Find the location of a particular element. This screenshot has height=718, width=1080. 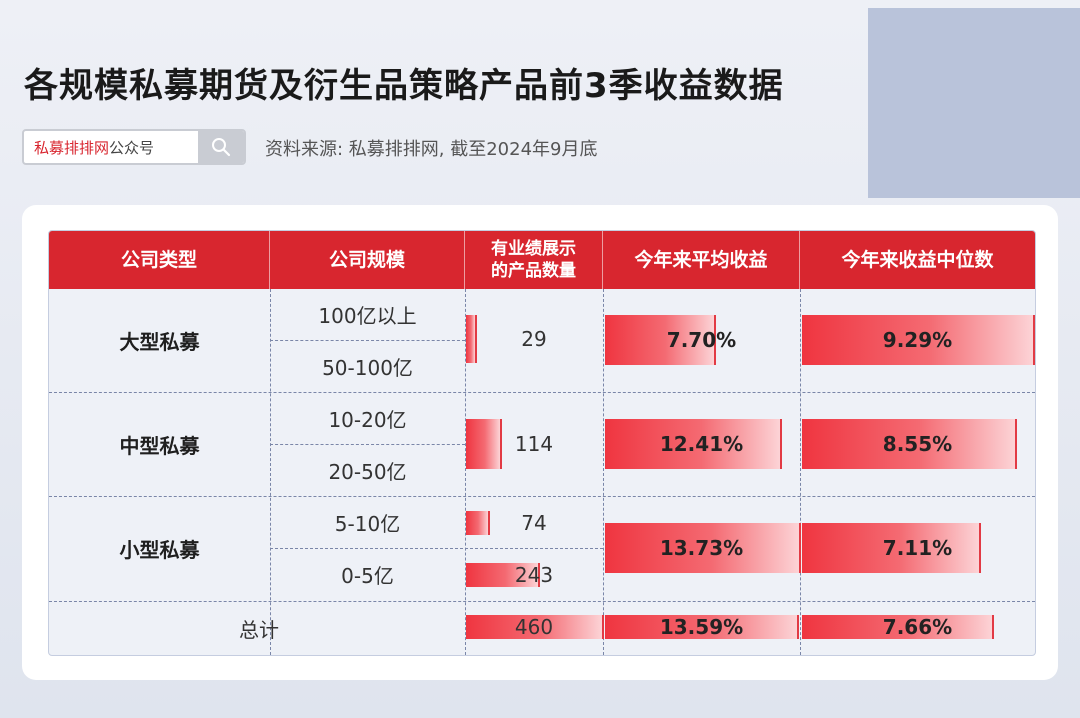

size-cell: 100亿以上 is located at coordinates (367, 316).